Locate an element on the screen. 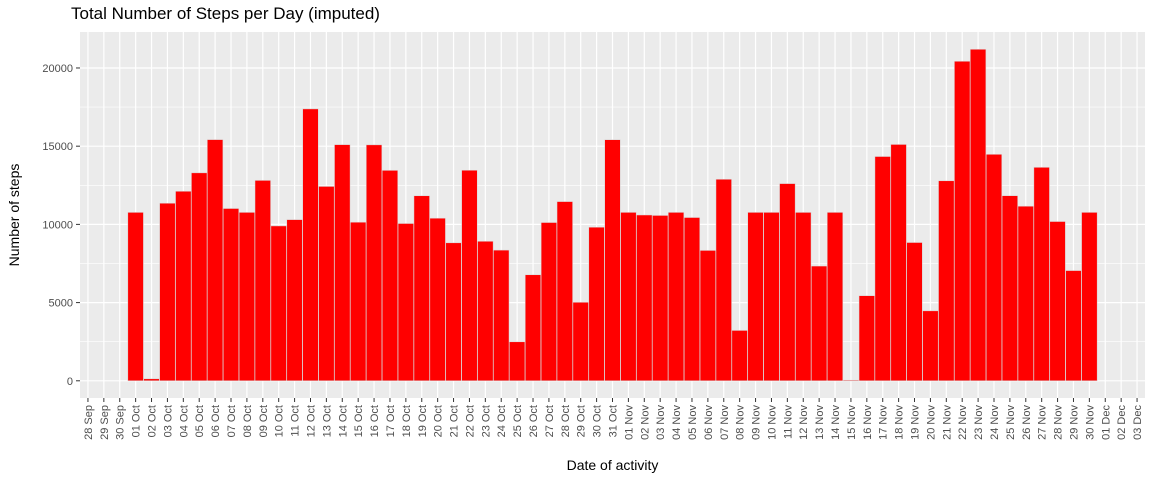 The height and width of the screenshot is (480, 1152). x-tick-label: 11 Nov is located at coordinates (788, 422).